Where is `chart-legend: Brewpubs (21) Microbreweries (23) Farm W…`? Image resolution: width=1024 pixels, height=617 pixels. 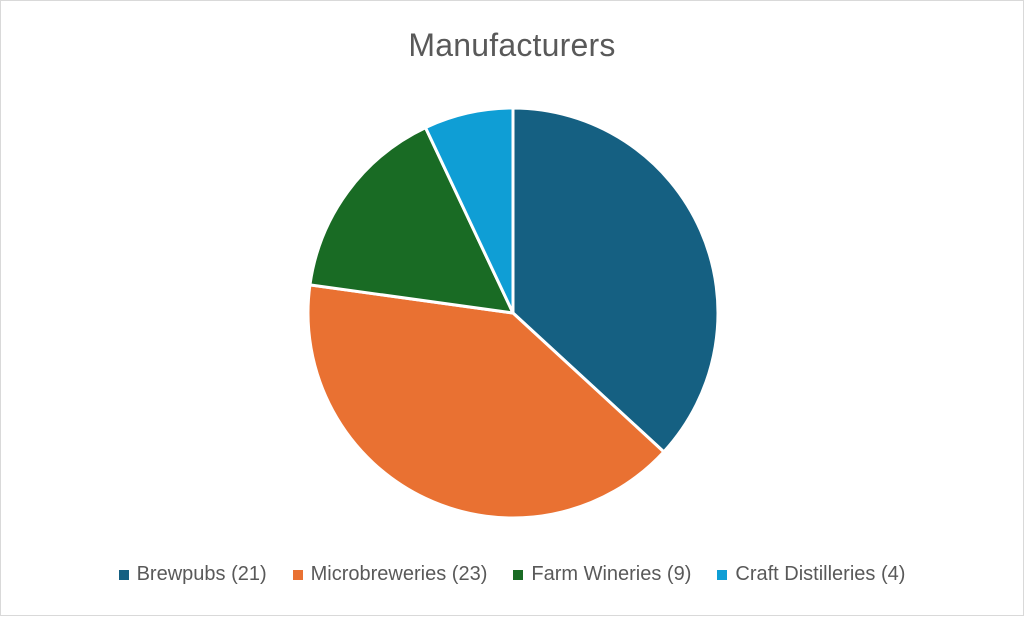
chart-legend: Brewpubs (21) Microbreweries (23) Farm W… is located at coordinates (512, 574).